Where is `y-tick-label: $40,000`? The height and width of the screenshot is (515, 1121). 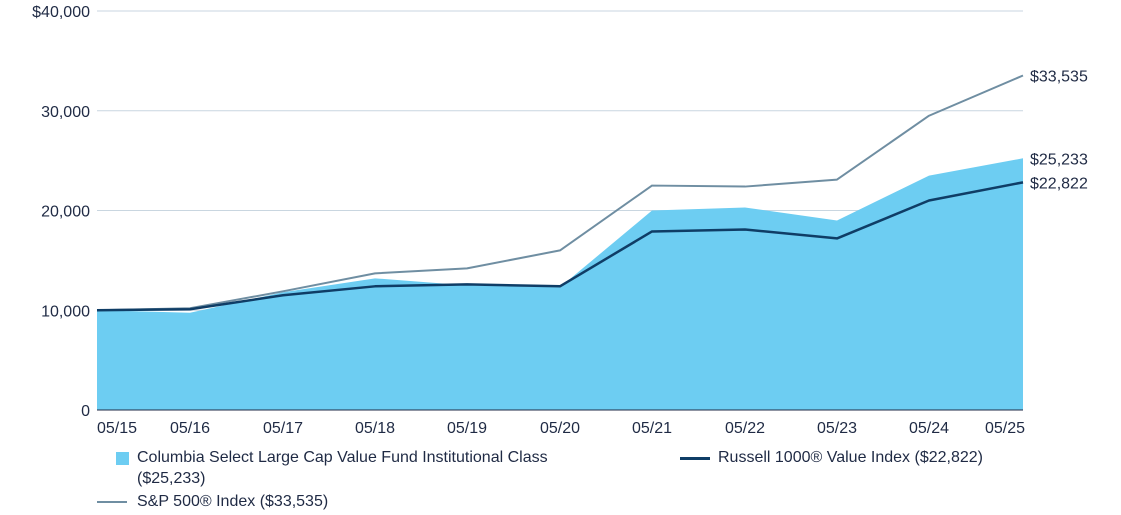 y-tick-label: $40,000 is located at coordinates (61, 12).